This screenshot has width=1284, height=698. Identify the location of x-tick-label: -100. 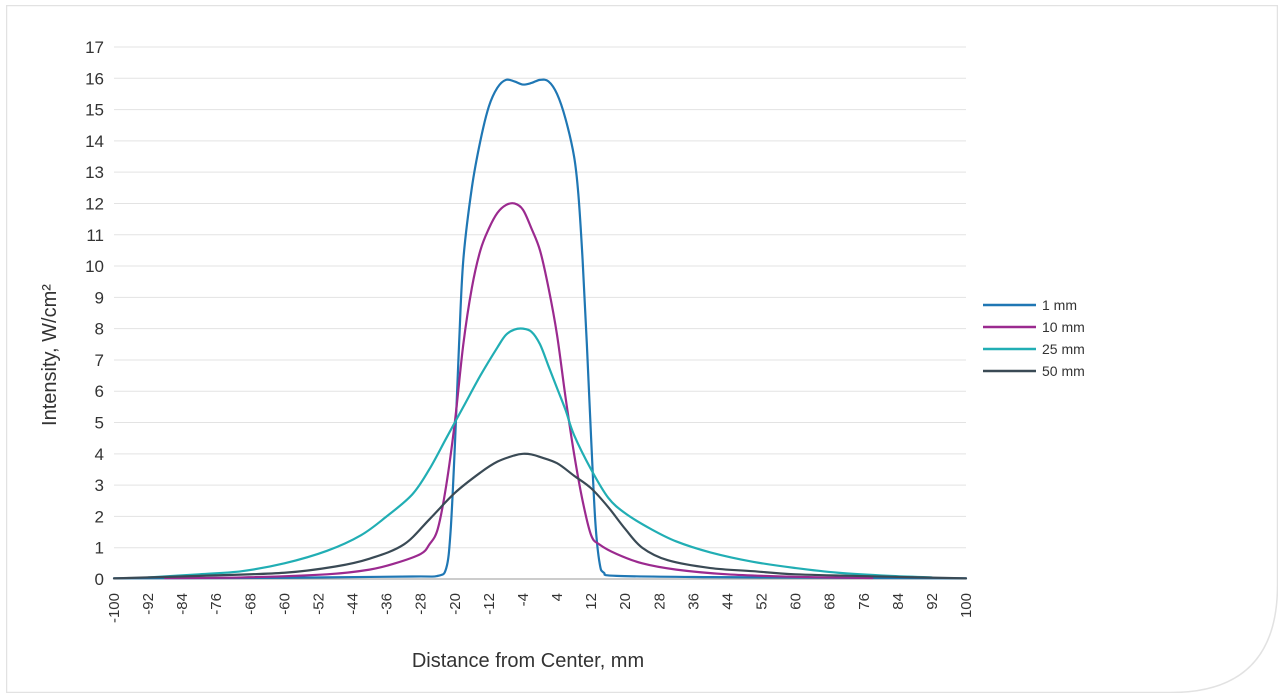
(114, 608).